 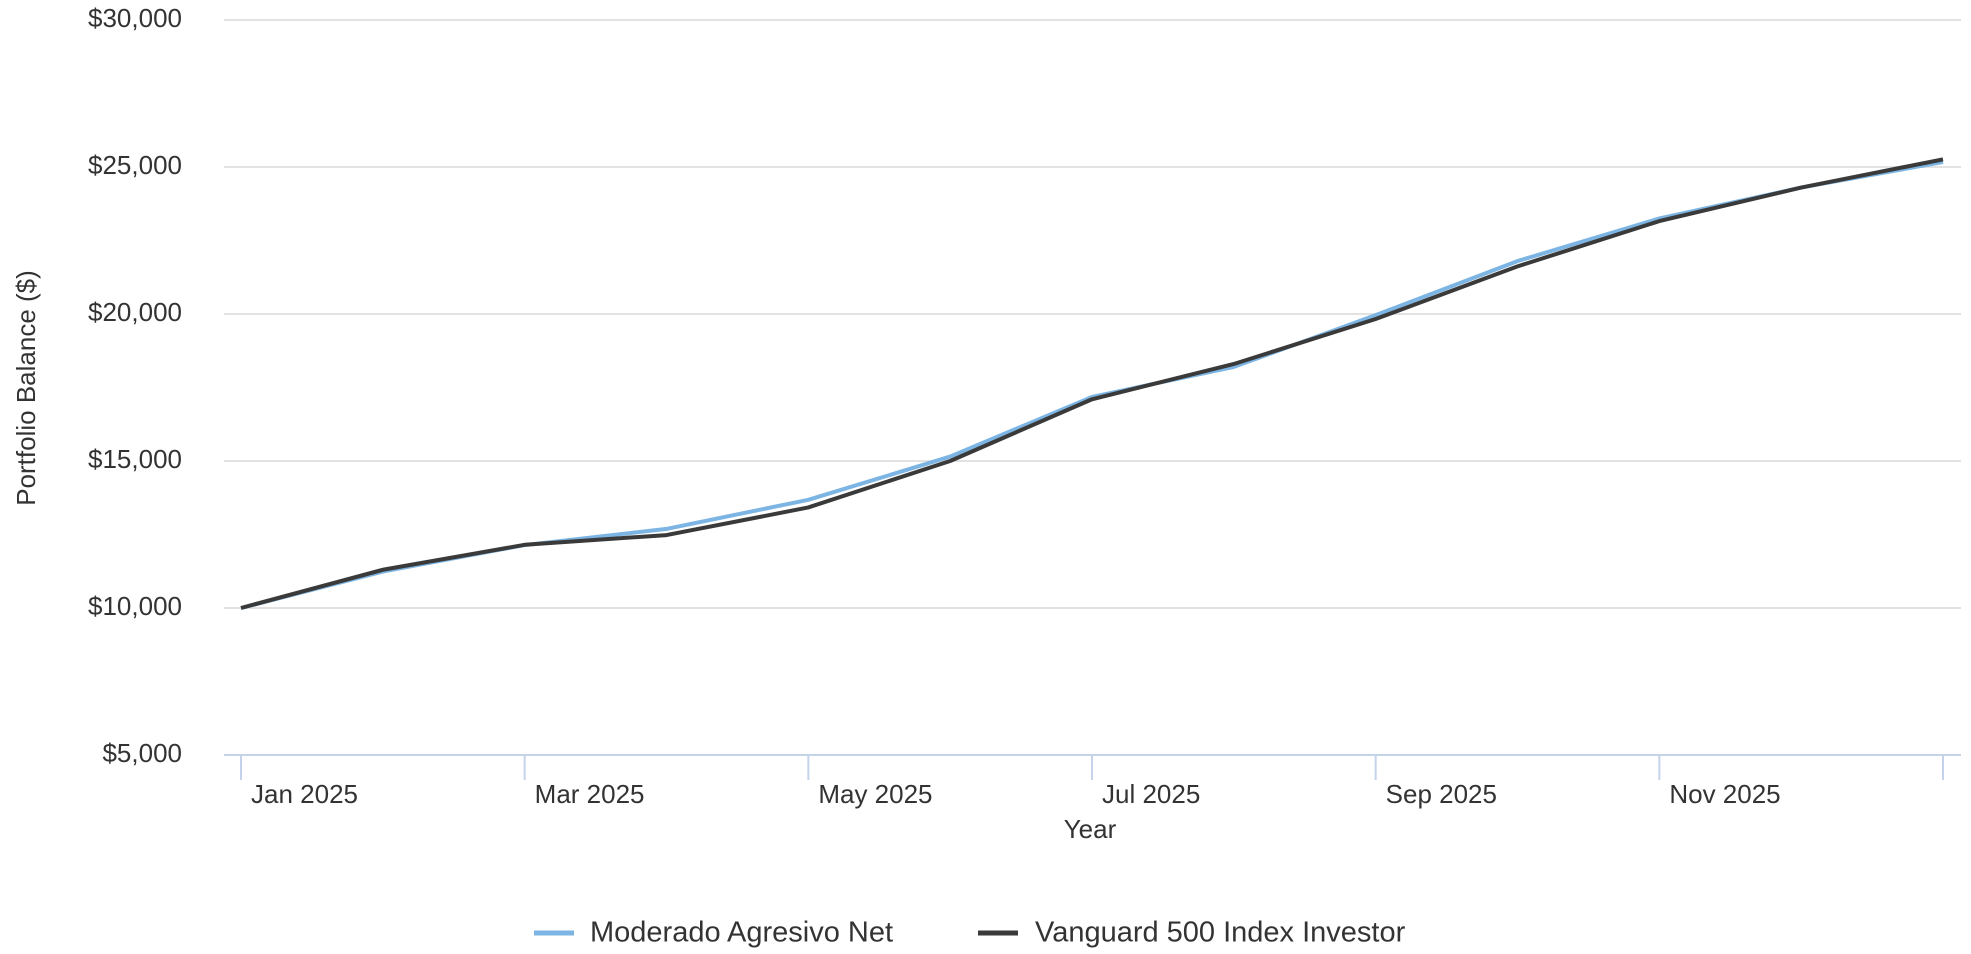 What do you see at coordinates (1441, 794) in the screenshot?
I see `x-tick-label: Sep 2025` at bounding box center [1441, 794].